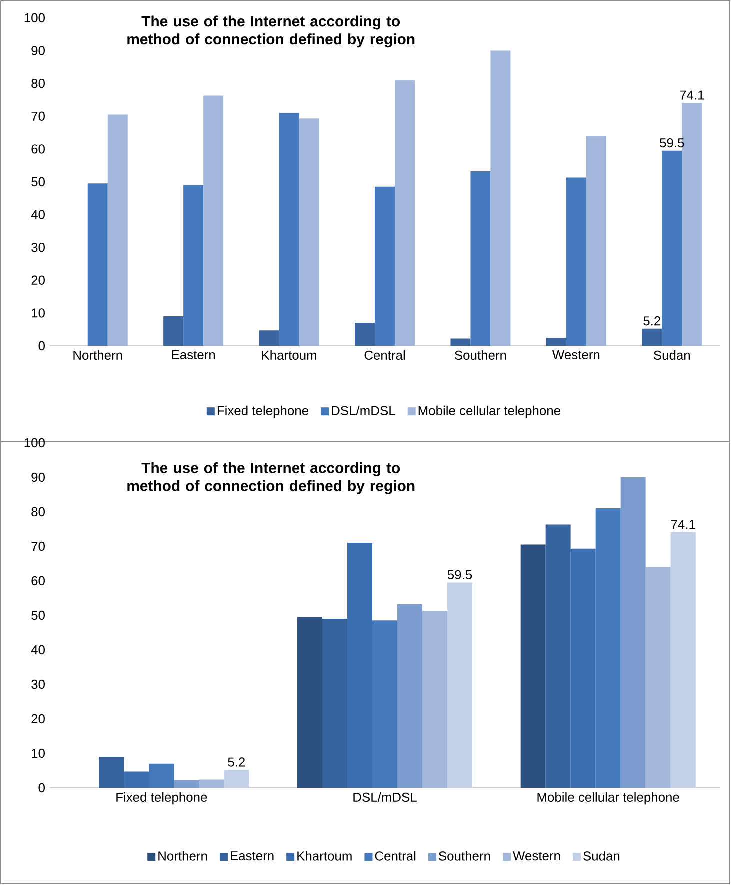 The height and width of the screenshot is (885, 731). What do you see at coordinates (464, 856) in the screenshot?
I see `legend-label: Southern` at bounding box center [464, 856].